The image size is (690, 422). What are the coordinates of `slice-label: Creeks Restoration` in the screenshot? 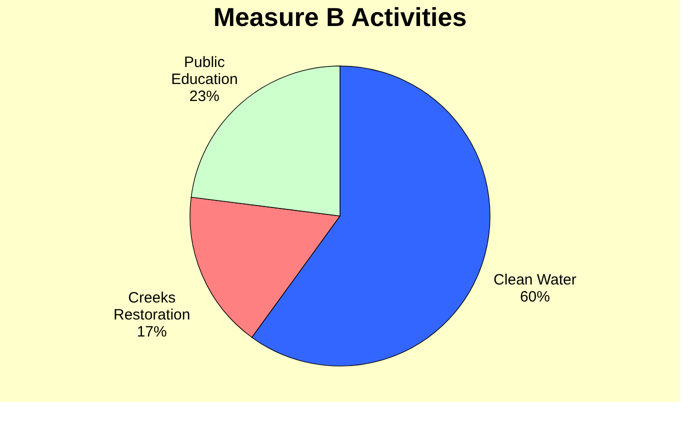 It's located at (152, 306).